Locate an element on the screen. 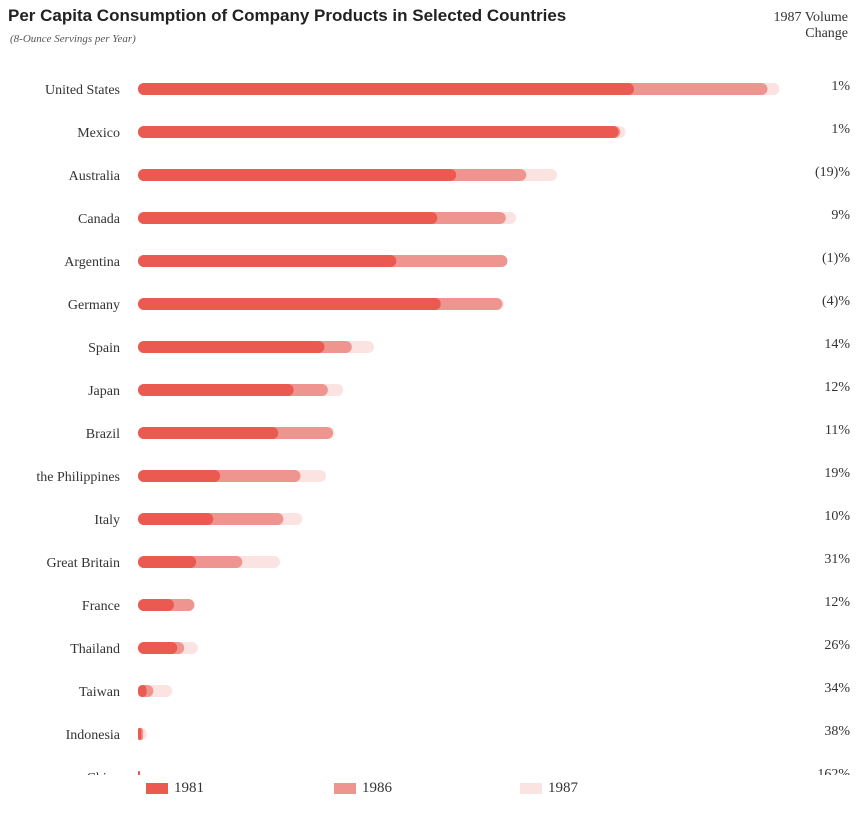 The width and height of the screenshot is (856, 826). country-label-germany: Germany is located at coordinates (94, 305).